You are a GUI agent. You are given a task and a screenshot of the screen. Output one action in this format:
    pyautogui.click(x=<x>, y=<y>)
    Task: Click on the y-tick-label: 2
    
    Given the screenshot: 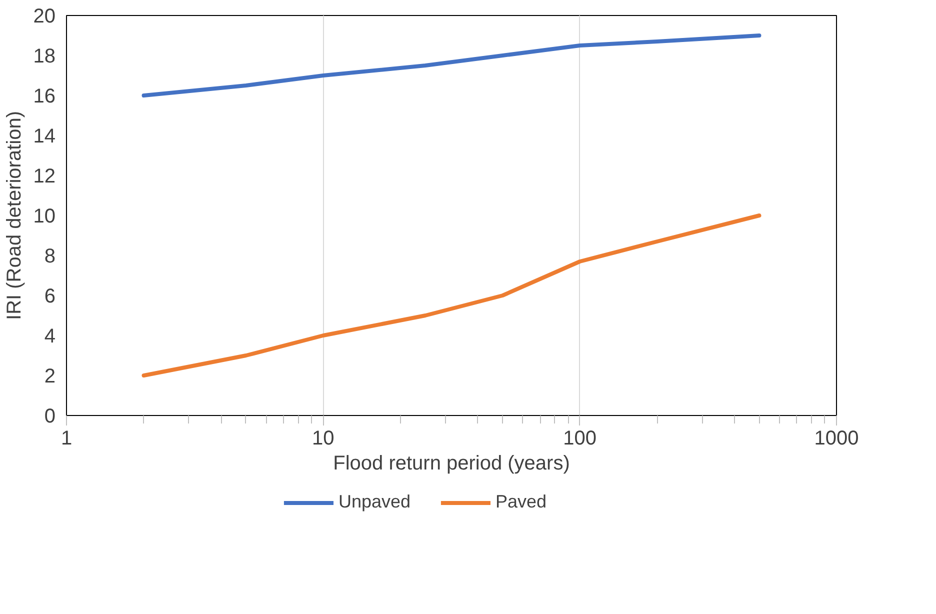 What is the action you would take?
    pyautogui.click(x=50, y=377)
    